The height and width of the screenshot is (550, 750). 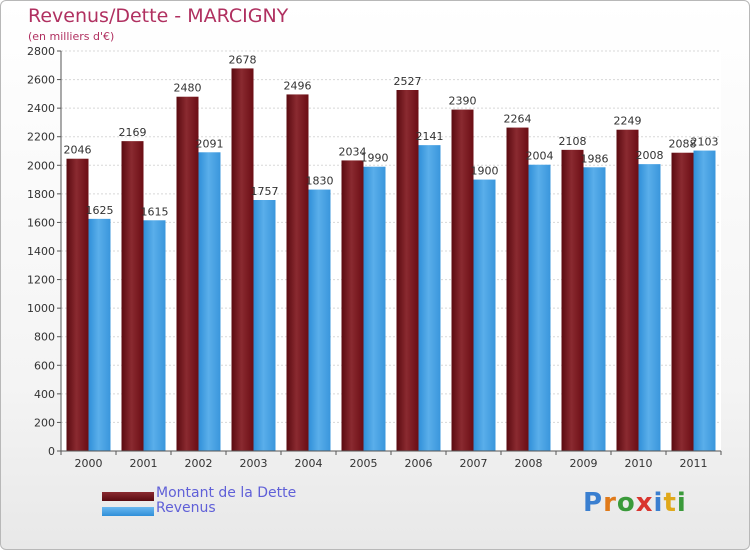 What do you see at coordinates (44, 337) in the screenshot?
I see `y-tick-label: 800` at bounding box center [44, 337].